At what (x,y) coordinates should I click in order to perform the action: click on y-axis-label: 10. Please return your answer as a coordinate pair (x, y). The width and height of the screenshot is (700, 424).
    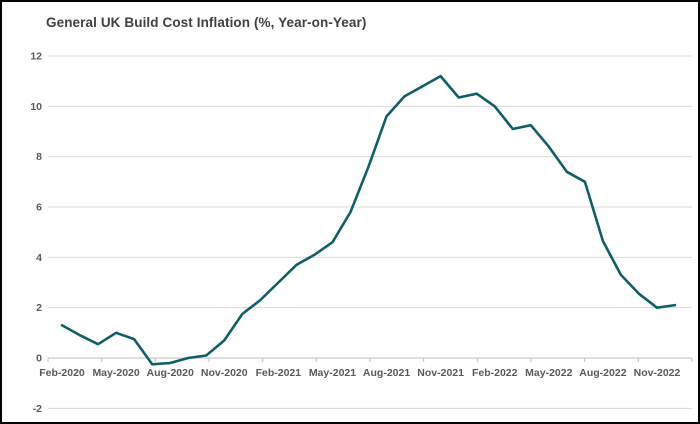
    Looking at the image, I should click on (36, 107).